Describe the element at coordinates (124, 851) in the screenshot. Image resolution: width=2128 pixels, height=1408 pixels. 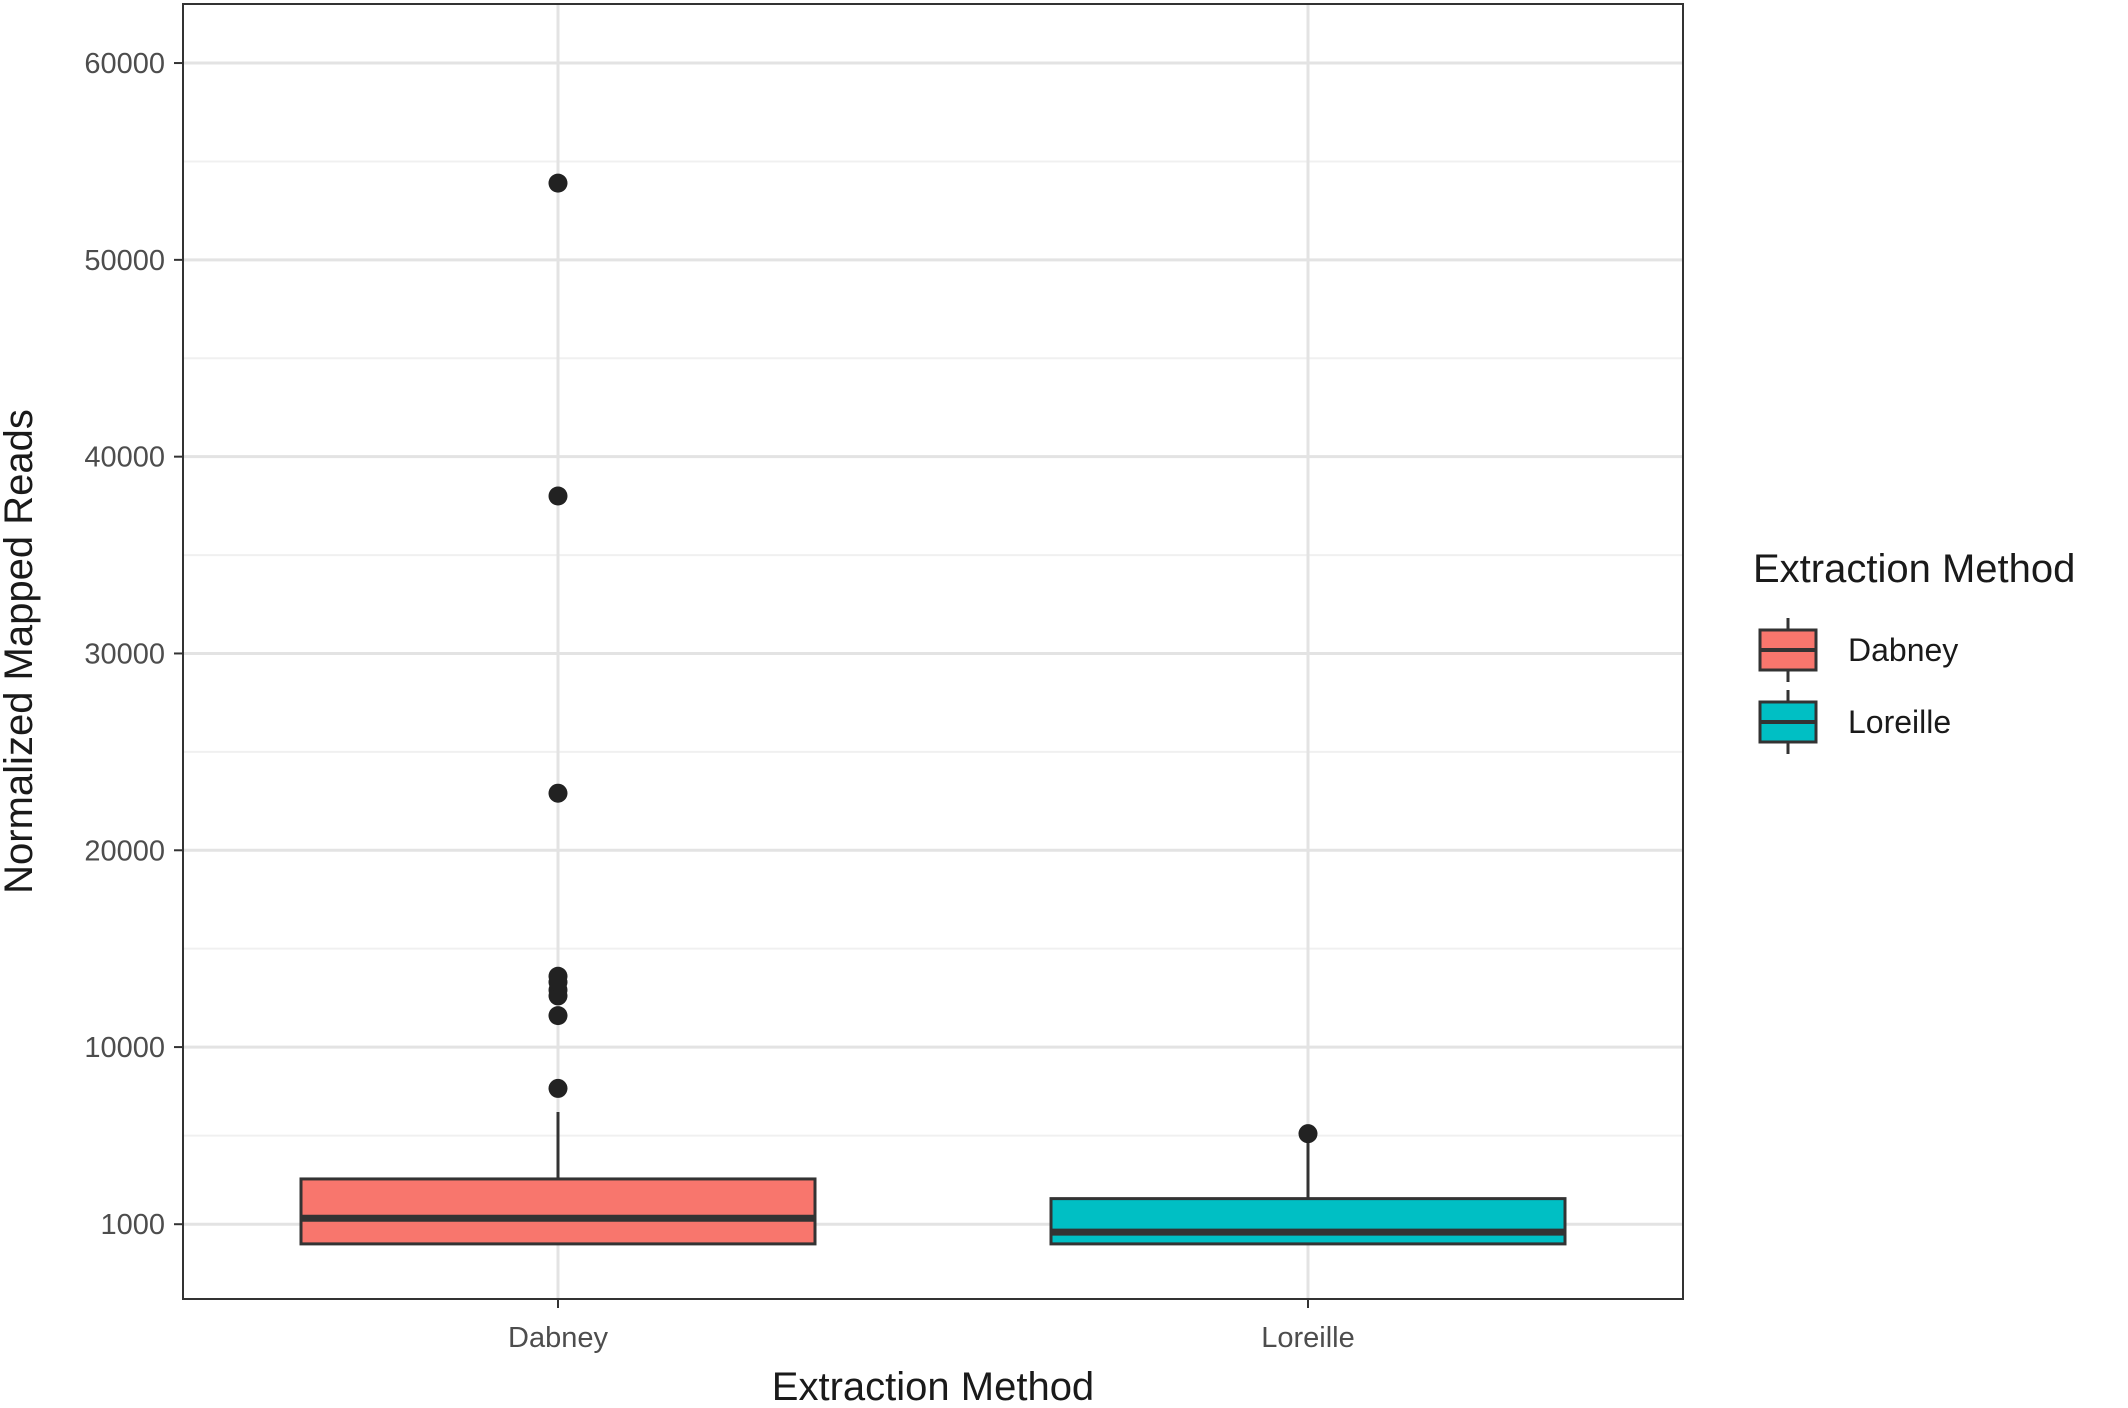
I see `y-tick-label: 20000` at that location.